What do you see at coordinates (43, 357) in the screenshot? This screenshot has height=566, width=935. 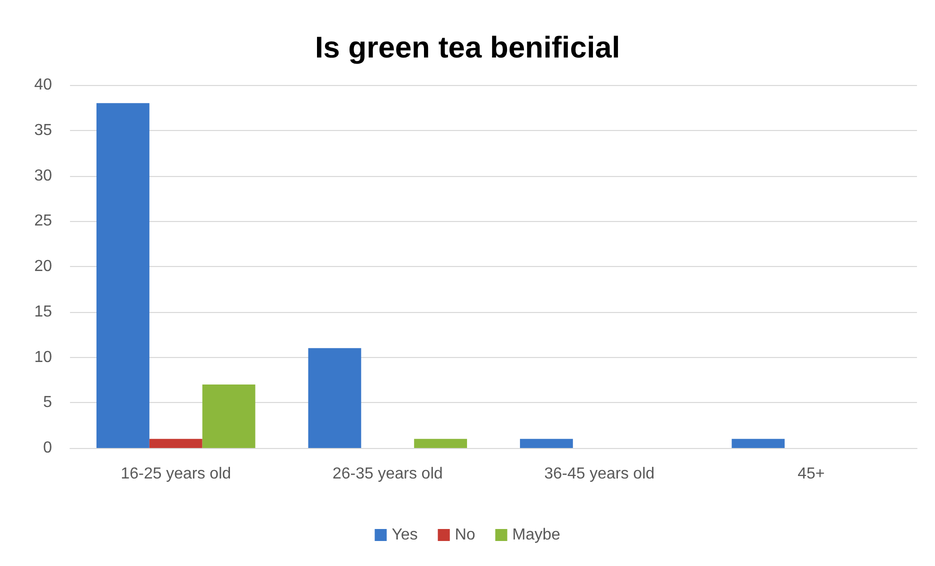 I see `y-tick-label: 10` at bounding box center [43, 357].